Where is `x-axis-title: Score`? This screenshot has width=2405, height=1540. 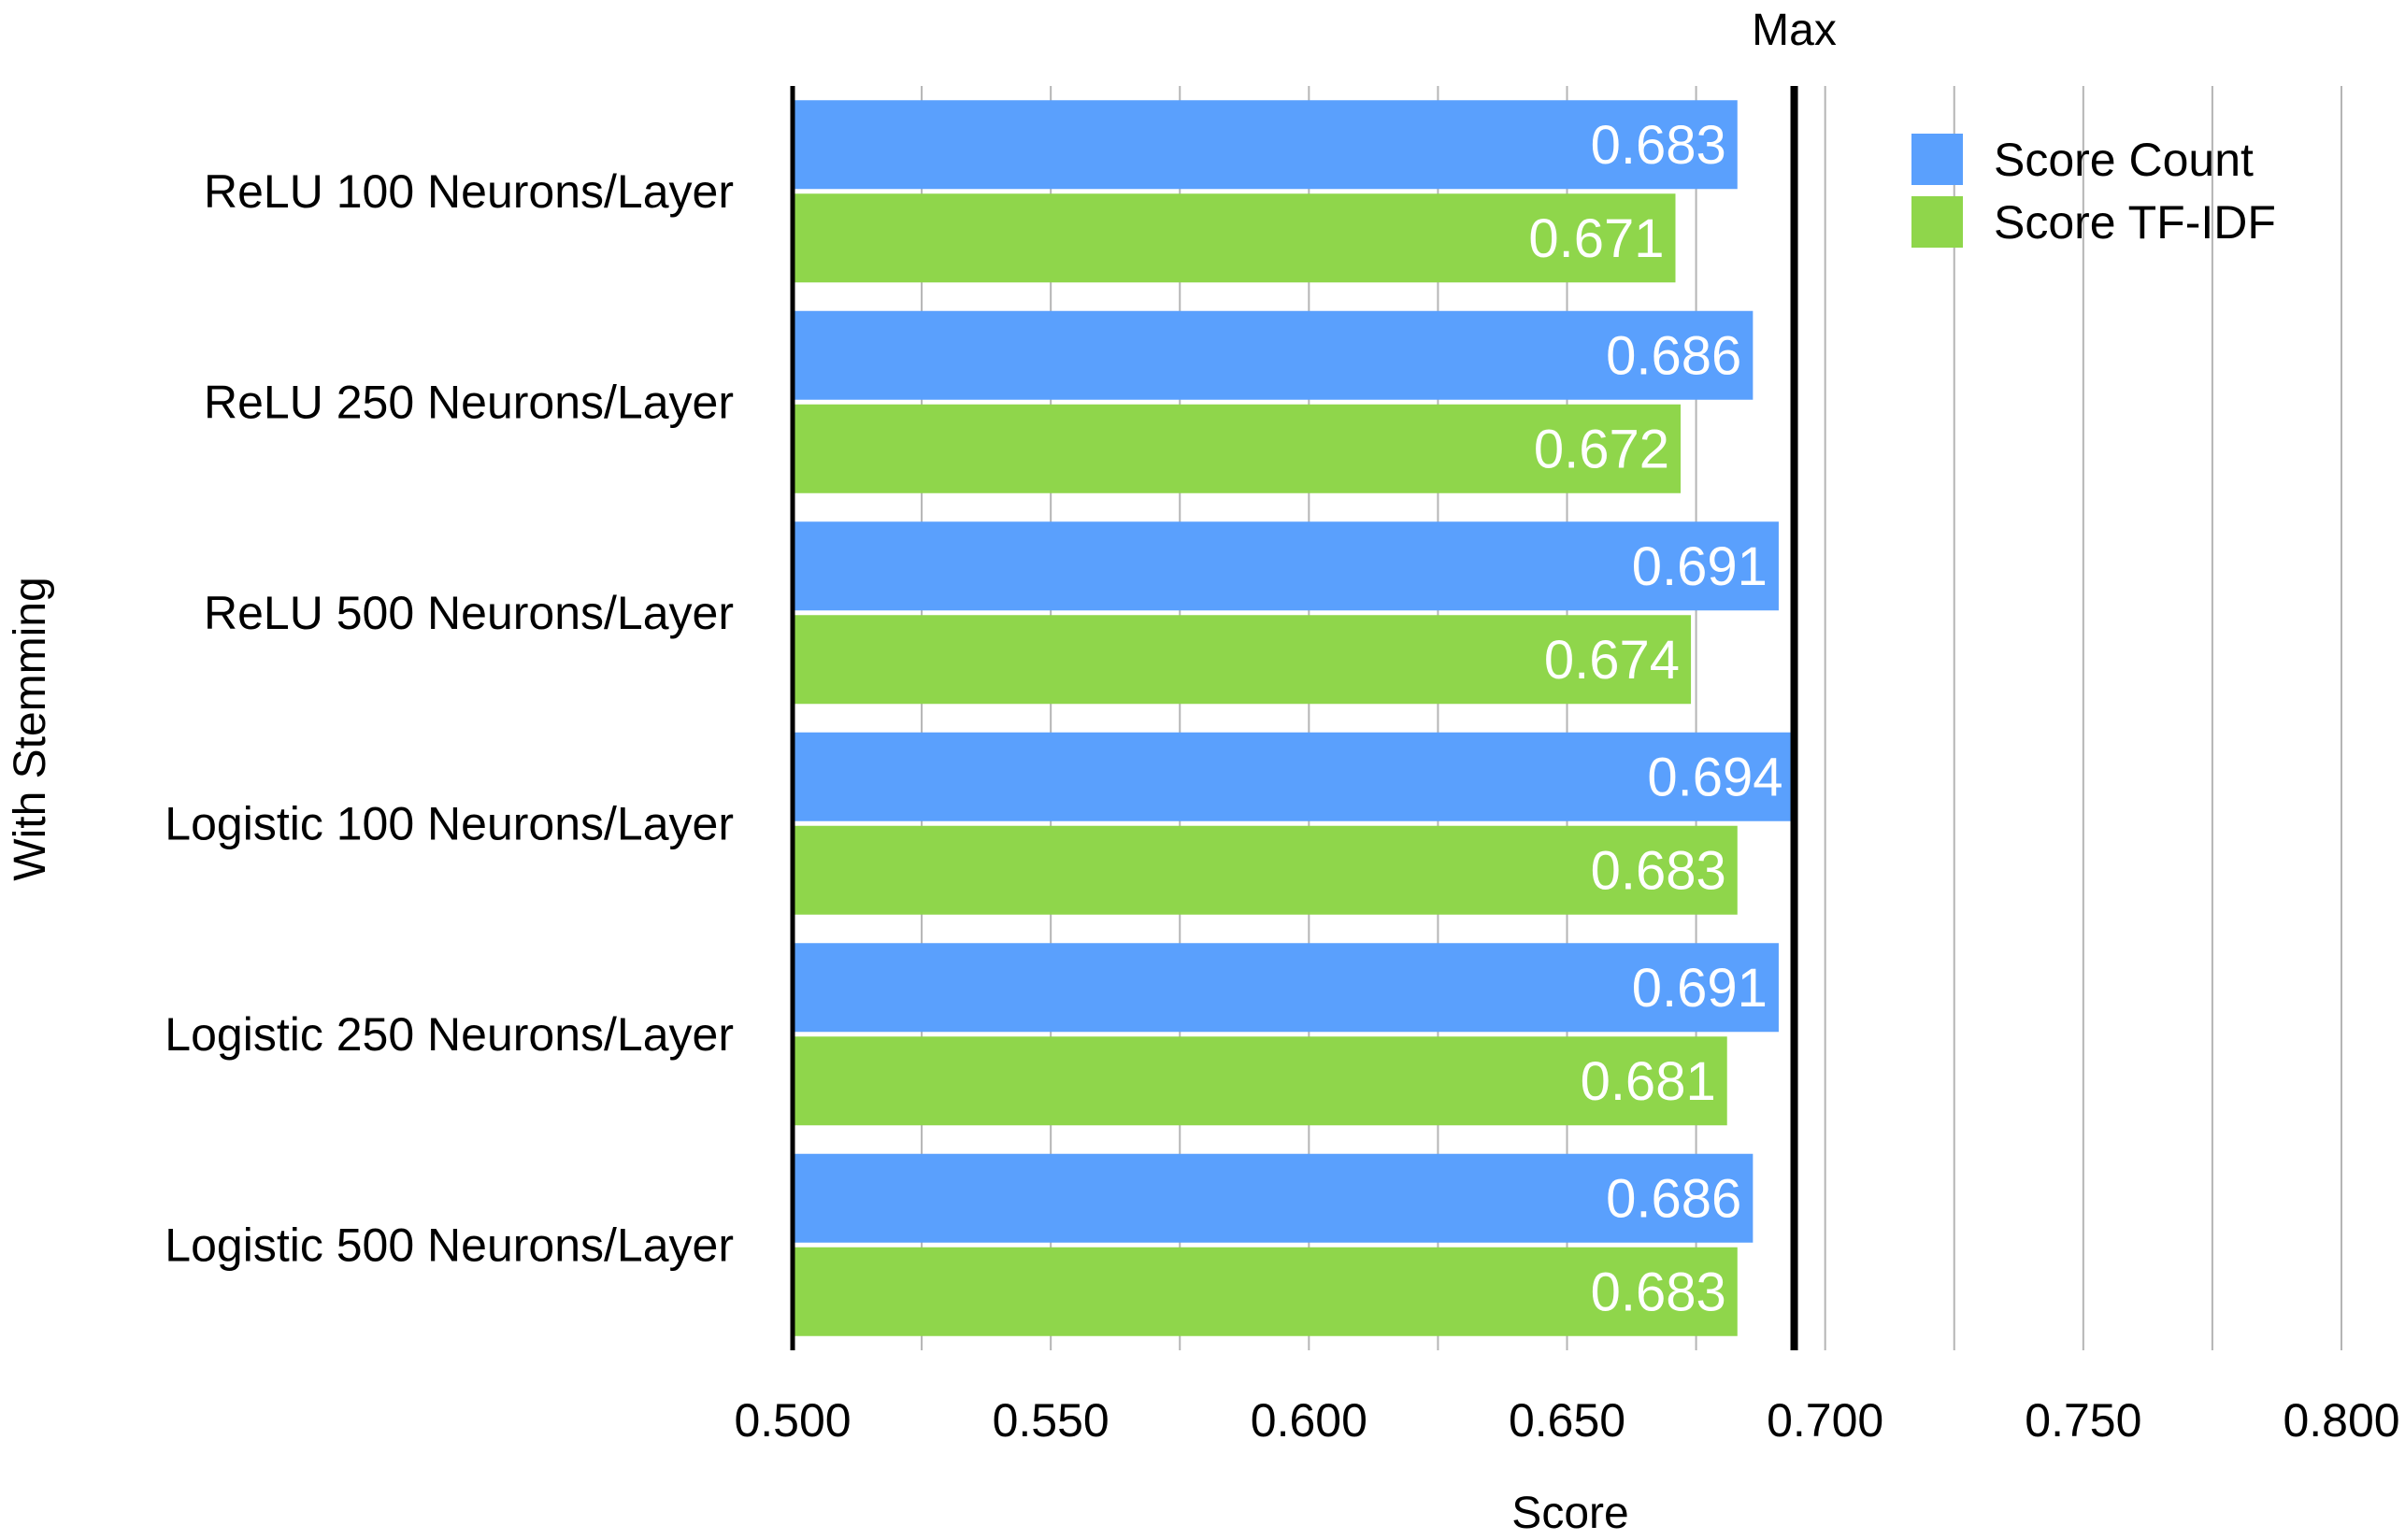 x-axis-title: Score is located at coordinates (1569, 1513).